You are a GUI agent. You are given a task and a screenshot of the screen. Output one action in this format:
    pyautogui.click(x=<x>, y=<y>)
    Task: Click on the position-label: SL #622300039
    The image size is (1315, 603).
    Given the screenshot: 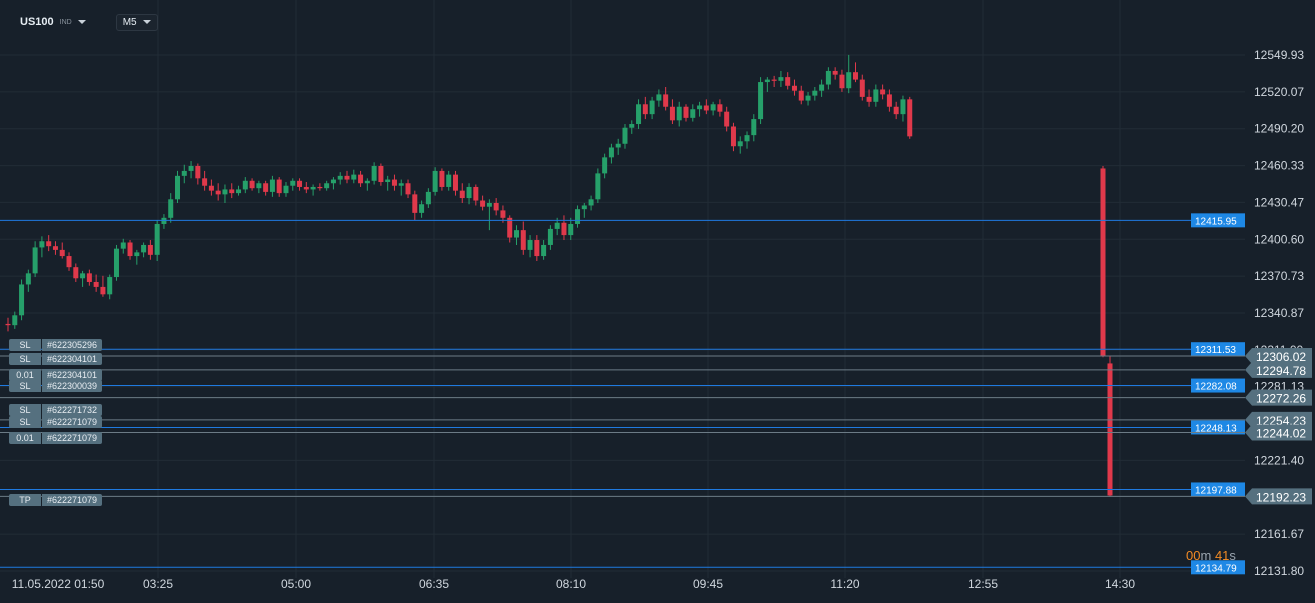 What is the action you would take?
    pyautogui.click(x=56, y=386)
    